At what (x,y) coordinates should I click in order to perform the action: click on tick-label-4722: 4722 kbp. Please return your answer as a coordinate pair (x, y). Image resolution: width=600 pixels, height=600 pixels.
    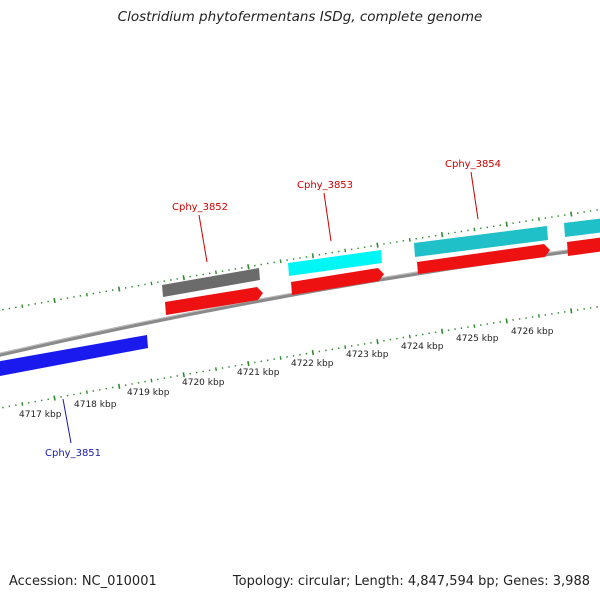
    Looking at the image, I should click on (312, 364).